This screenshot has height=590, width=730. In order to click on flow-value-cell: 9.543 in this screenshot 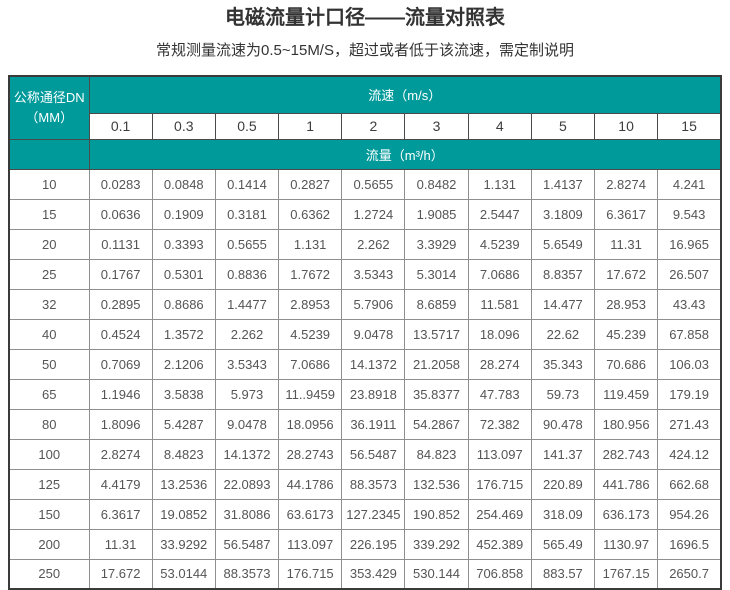, I will do `click(689, 214)`.